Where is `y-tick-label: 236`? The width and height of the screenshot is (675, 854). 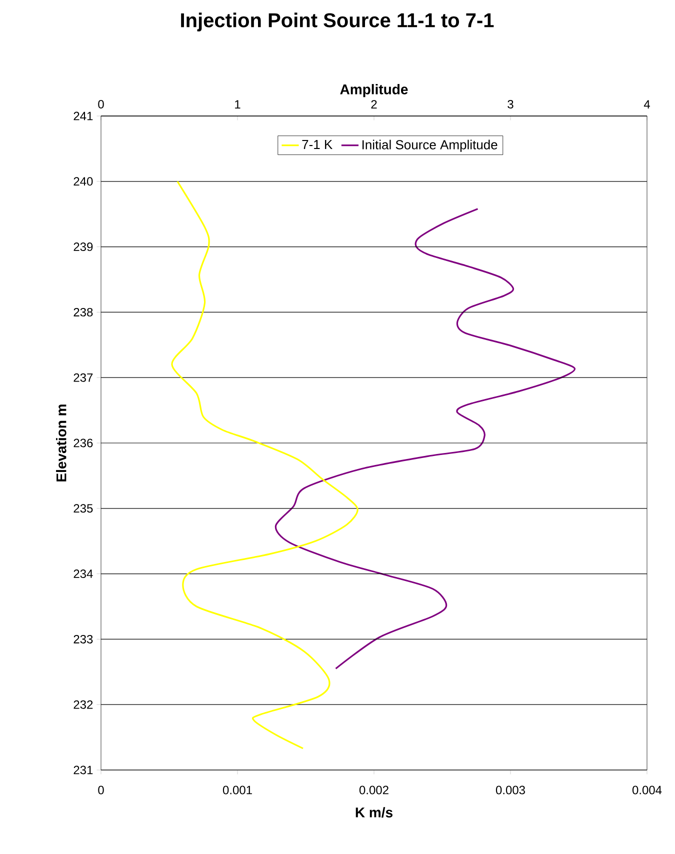 y-tick-label: 236 is located at coordinates (83, 443).